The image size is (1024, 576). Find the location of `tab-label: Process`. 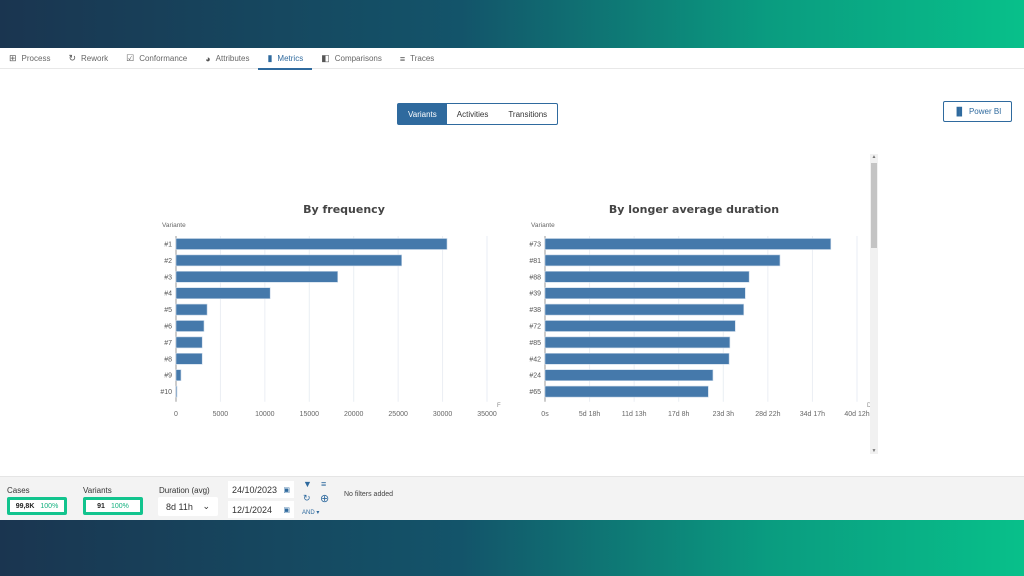

tab-label: Process is located at coordinates (36, 58).